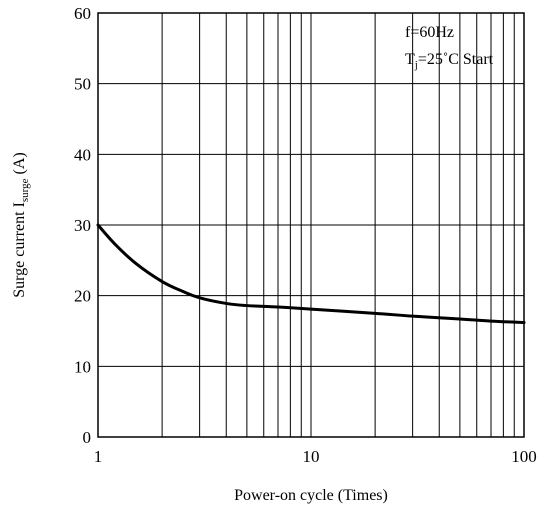 The height and width of the screenshot is (510, 540). What do you see at coordinates (456, 59) in the screenshot?
I see `annotation-temperature-rest: =25˚C Start` at bounding box center [456, 59].